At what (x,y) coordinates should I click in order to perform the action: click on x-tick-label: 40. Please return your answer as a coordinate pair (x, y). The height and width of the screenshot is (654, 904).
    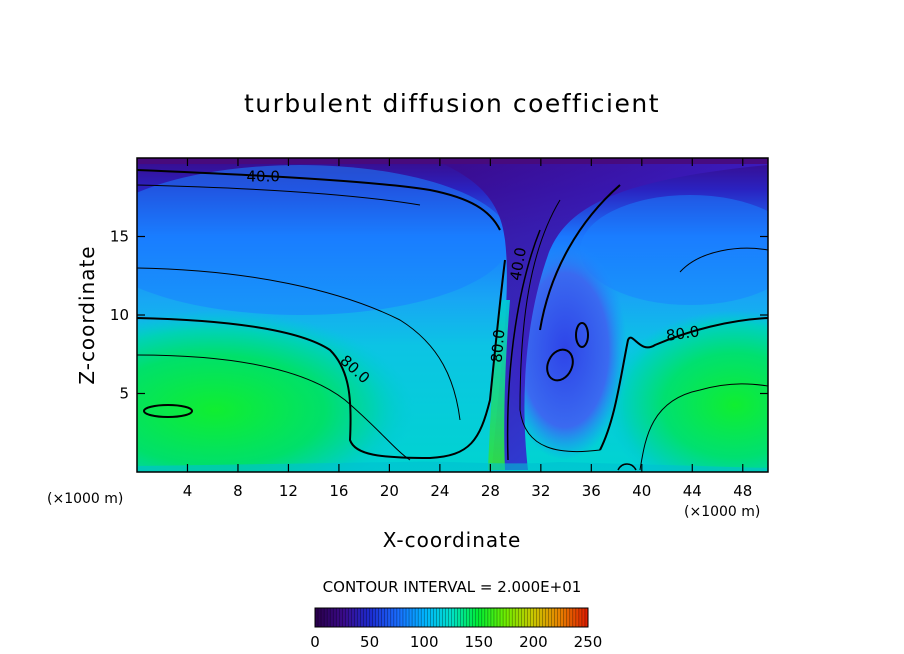
    Looking at the image, I should click on (641, 491).